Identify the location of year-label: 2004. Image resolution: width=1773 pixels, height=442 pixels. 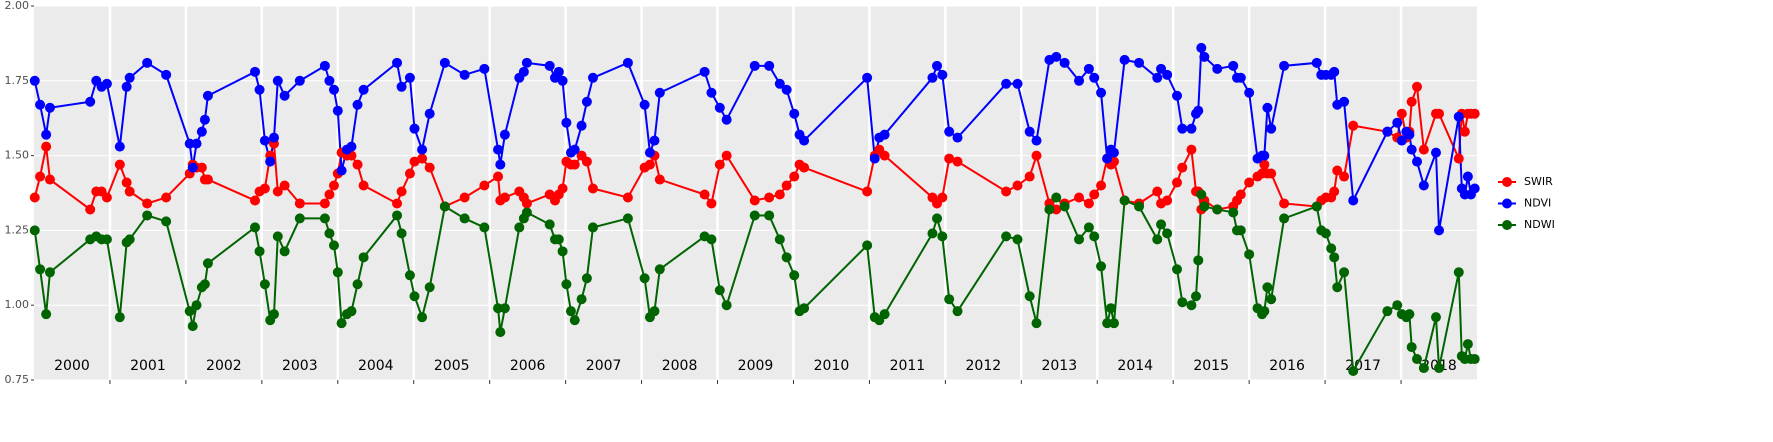
(376, 366).